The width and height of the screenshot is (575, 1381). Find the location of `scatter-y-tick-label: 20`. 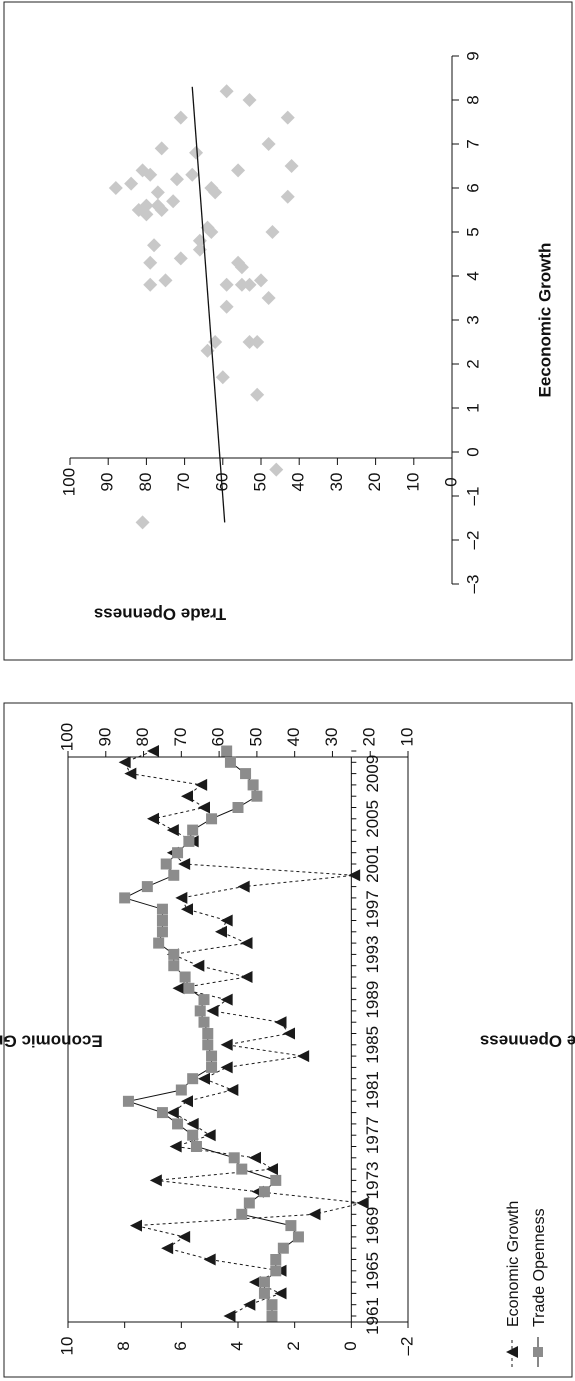

scatter-y-tick-label: 20 is located at coordinates (374, 482).